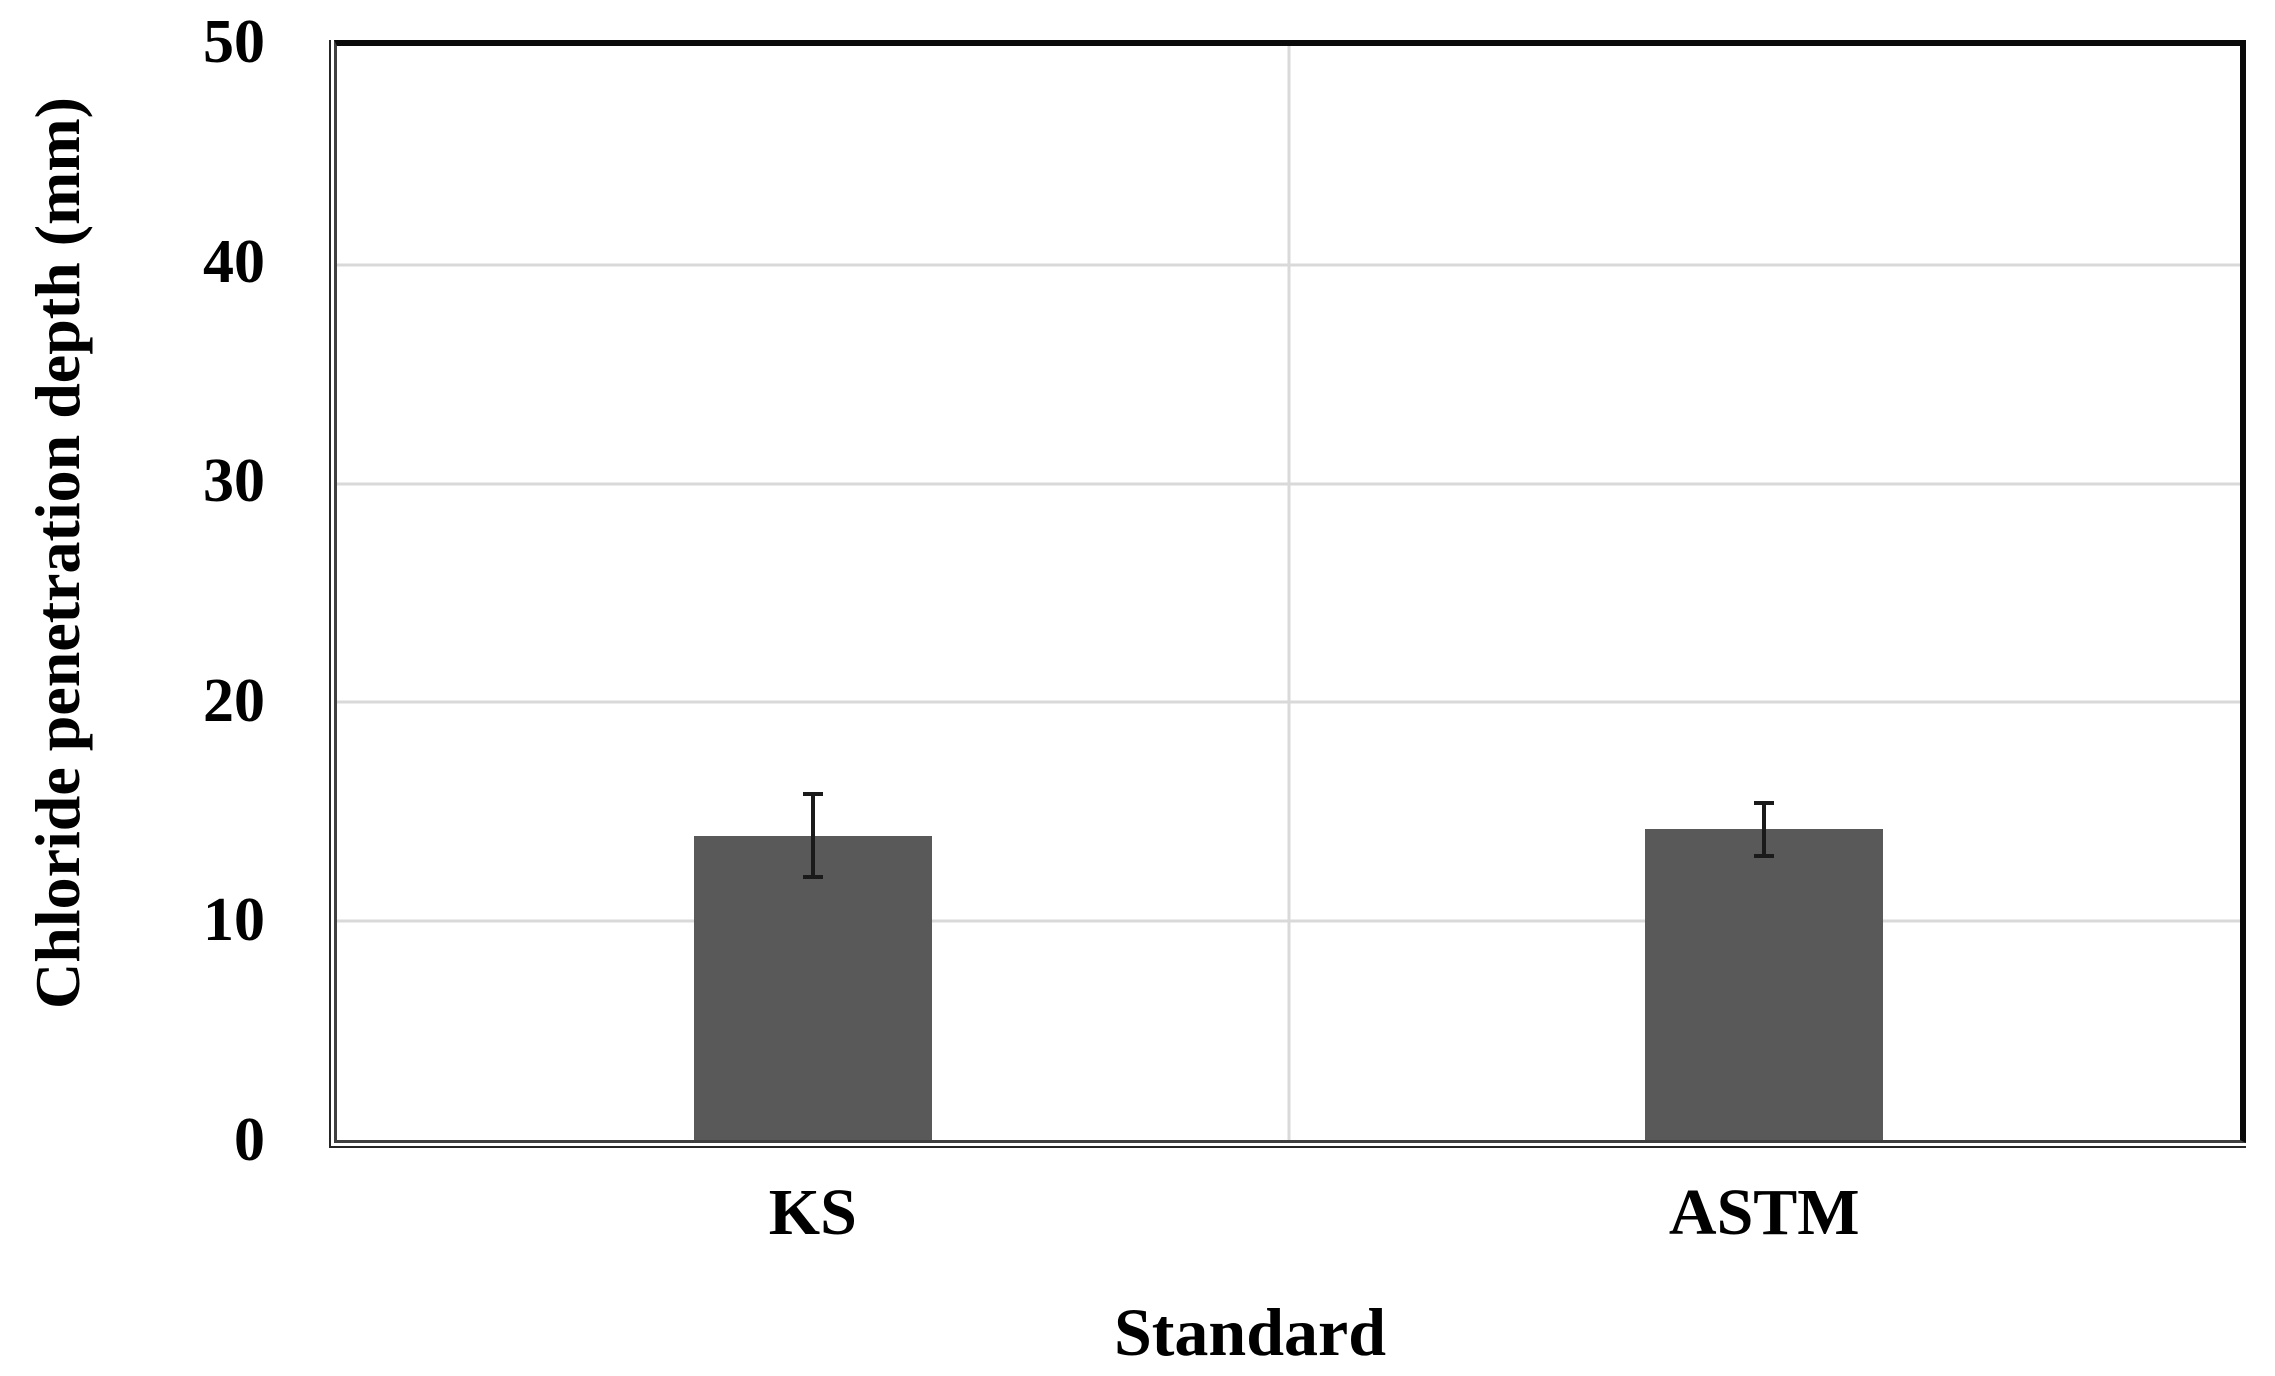  What do you see at coordinates (812, 1212) in the screenshot?
I see `x-category-label: KS` at bounding box center [812, 1212].